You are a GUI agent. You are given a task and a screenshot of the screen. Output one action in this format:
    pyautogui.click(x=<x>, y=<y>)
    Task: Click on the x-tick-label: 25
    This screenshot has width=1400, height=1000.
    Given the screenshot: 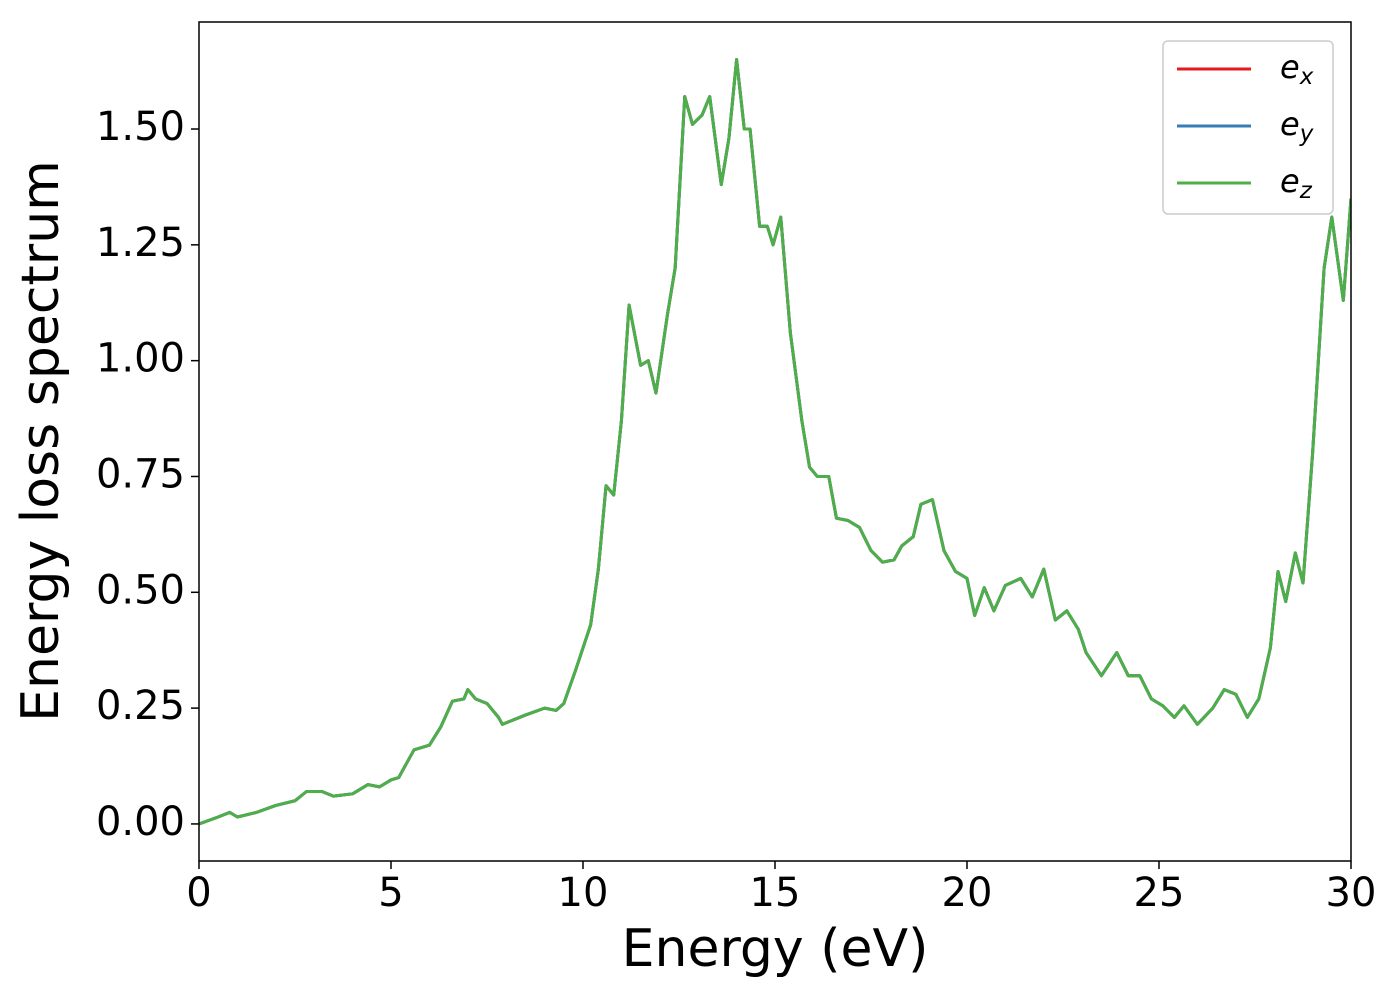 What is the action you would take?
    pyautogui.click(x=1159, y=893)
    